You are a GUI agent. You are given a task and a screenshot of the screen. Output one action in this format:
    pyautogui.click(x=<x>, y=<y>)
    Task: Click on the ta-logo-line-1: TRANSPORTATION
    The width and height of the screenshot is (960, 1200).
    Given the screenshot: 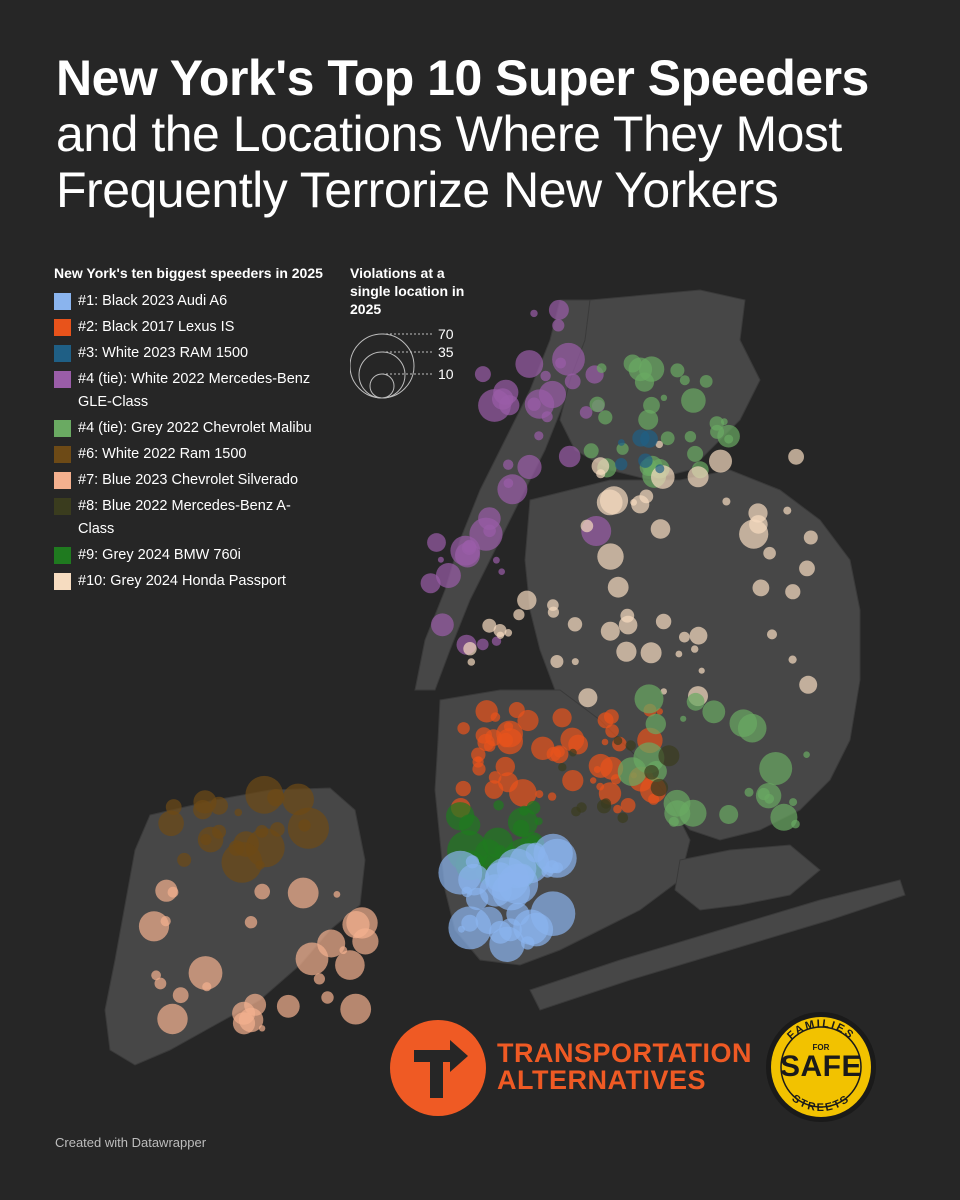 What is the action you would take?
    pyautogui.click(x=624, y=1053)
    